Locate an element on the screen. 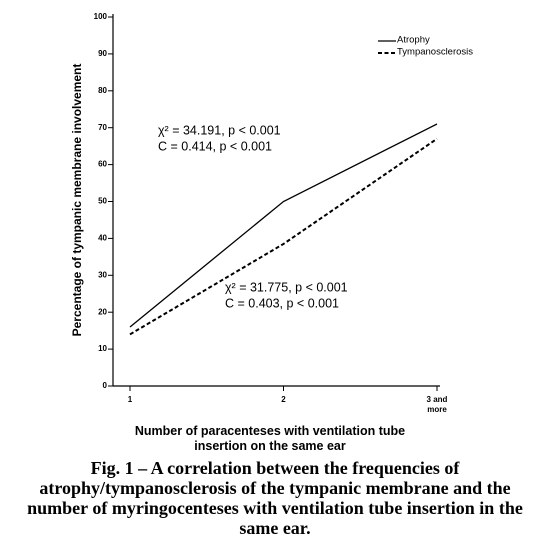 The height and width of the screenshot is (559, 550). annotation: χ² = 31.775, p < 0.001 is located at coordinates (286, 287).